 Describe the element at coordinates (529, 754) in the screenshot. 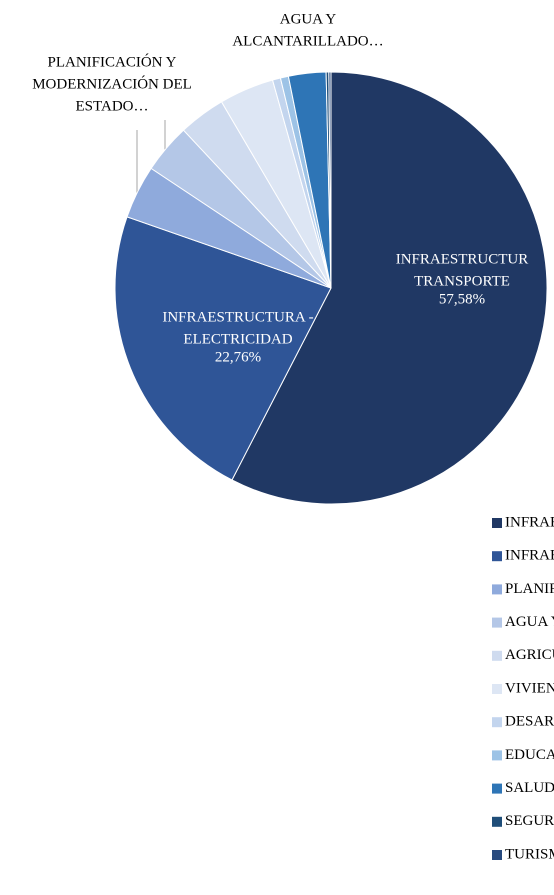

I see `legend-label: EDUCACIÓN` at that location.